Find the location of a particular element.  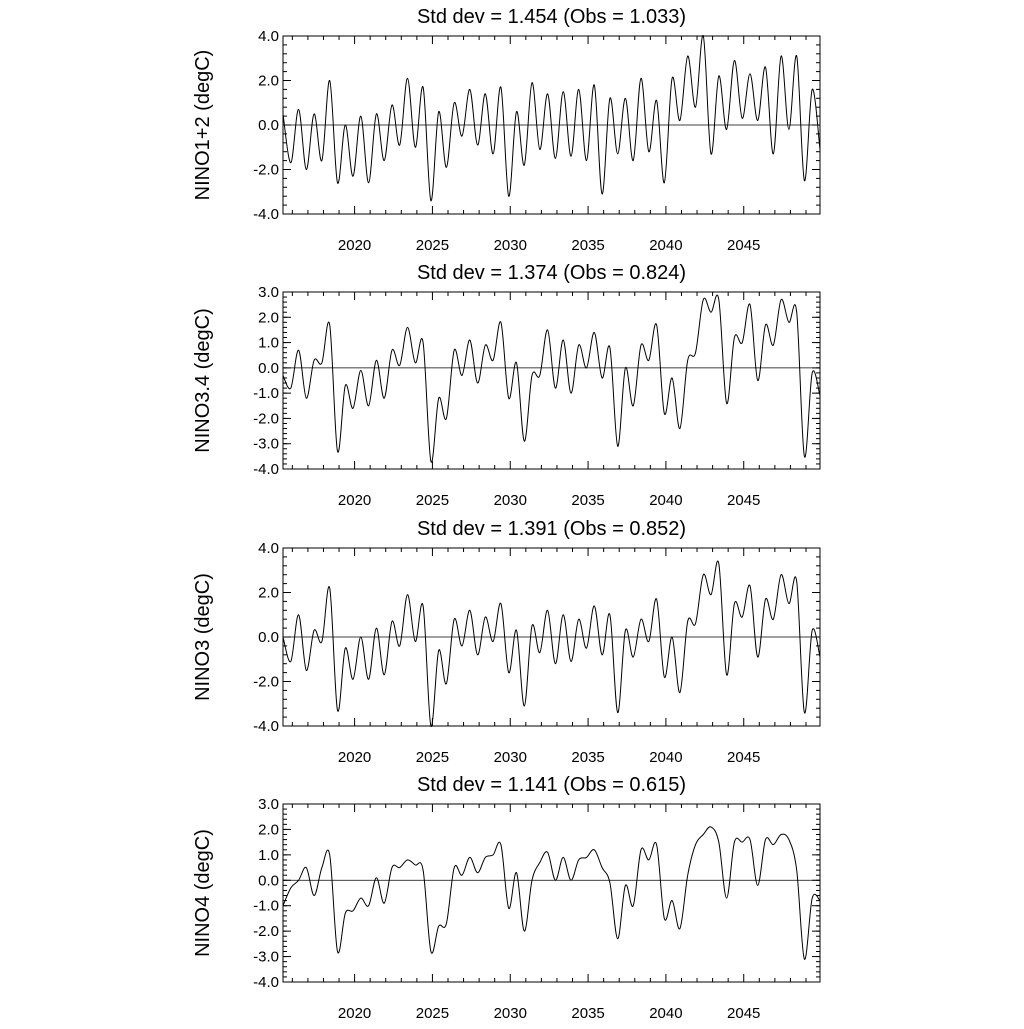

y-axis-label: NINO3 (degC) is located at coordinates (203, 637).